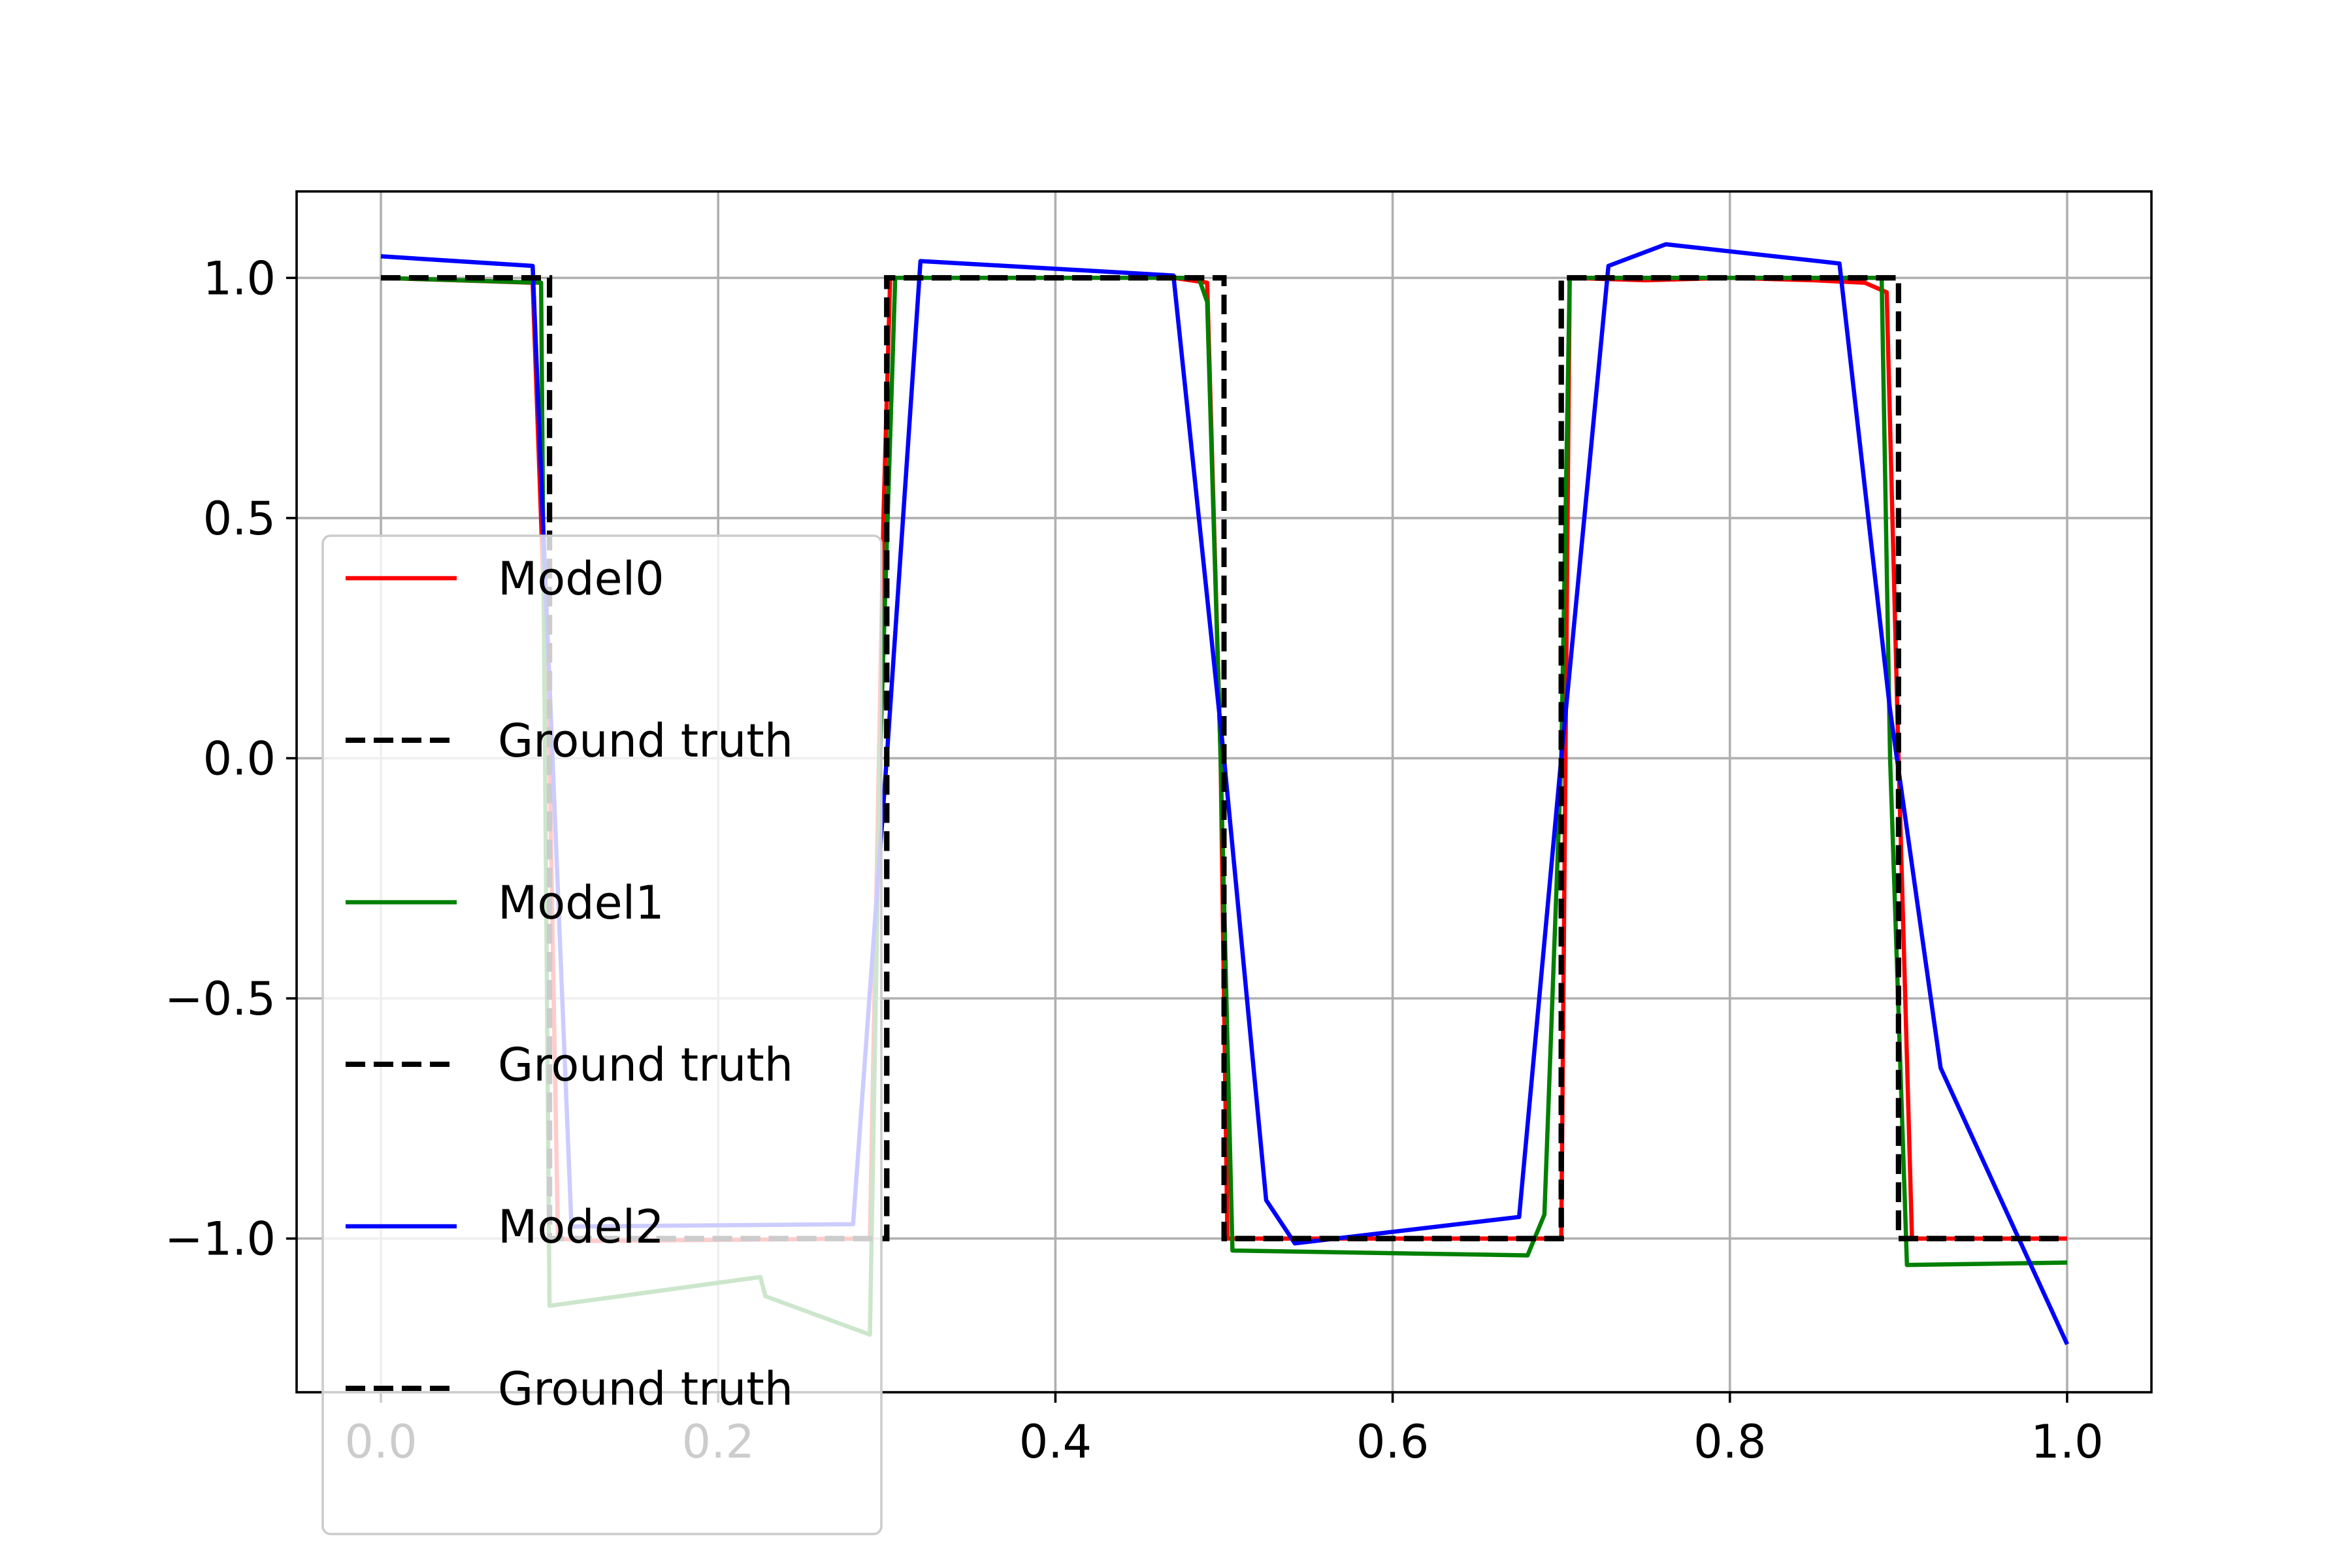 This screenshot has height=1568, width=2352. What do you see at coordinates (239, 759) in the screenshot?
I see `y-tick-label: 0.0` at bounding box center [239, 759].